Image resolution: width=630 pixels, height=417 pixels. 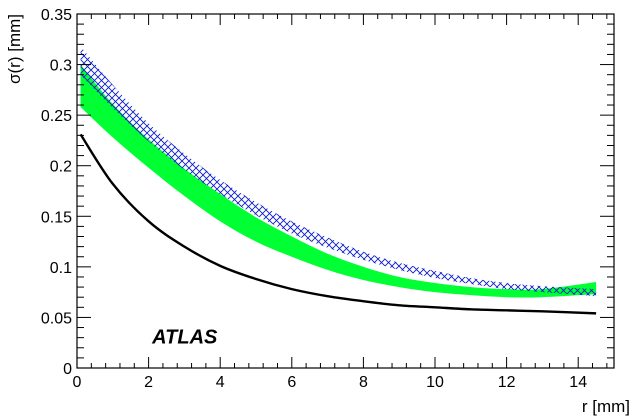 What do you see at coordinates (56, 116) in the screenshot?
I see `y-tick-label: 0.25` at bounding box center [56, 116].